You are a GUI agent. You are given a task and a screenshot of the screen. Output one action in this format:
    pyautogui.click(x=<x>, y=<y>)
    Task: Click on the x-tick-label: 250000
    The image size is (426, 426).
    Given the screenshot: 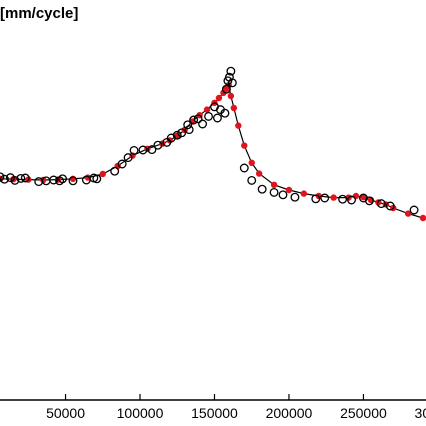 What is the action you would take?
    pyautogui.click(x=363, y=413)
    